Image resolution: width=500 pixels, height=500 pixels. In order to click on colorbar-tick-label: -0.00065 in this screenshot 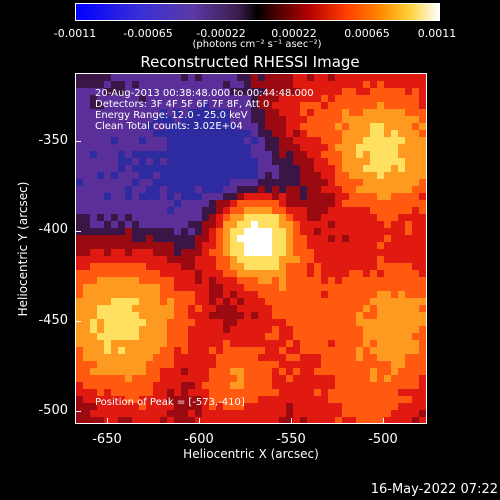, I will do `click(148, 33)`.